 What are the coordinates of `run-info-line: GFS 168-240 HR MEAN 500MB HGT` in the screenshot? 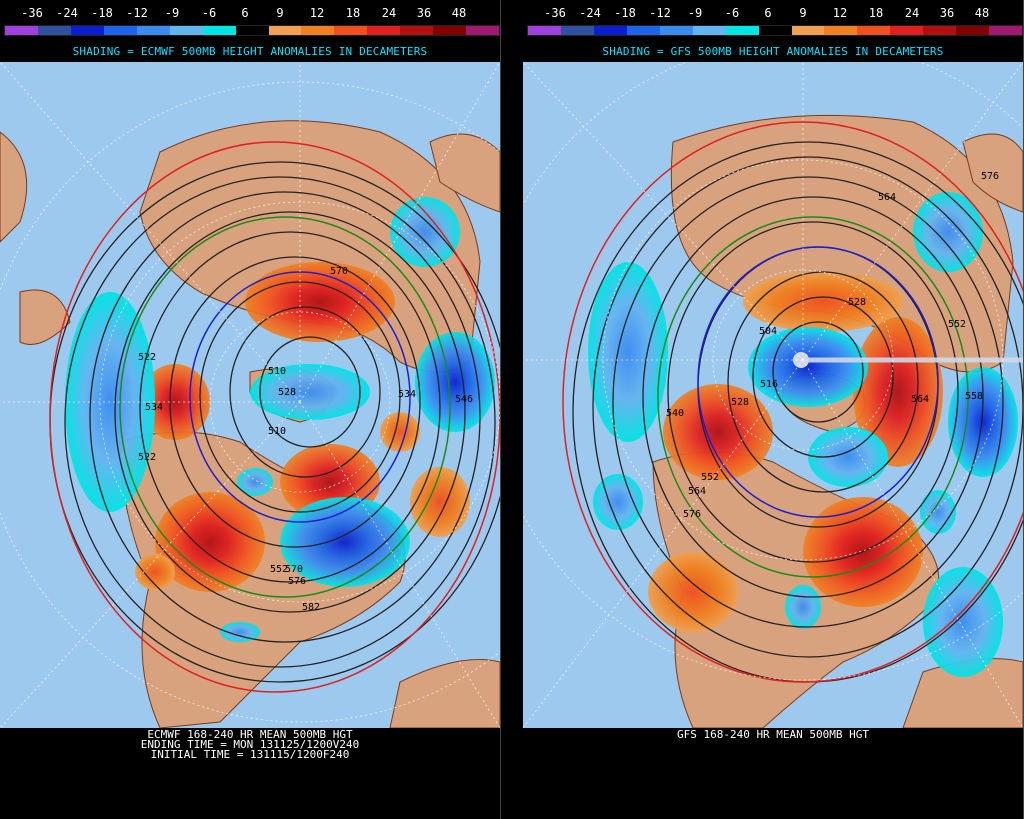 It's located at (773, 734).